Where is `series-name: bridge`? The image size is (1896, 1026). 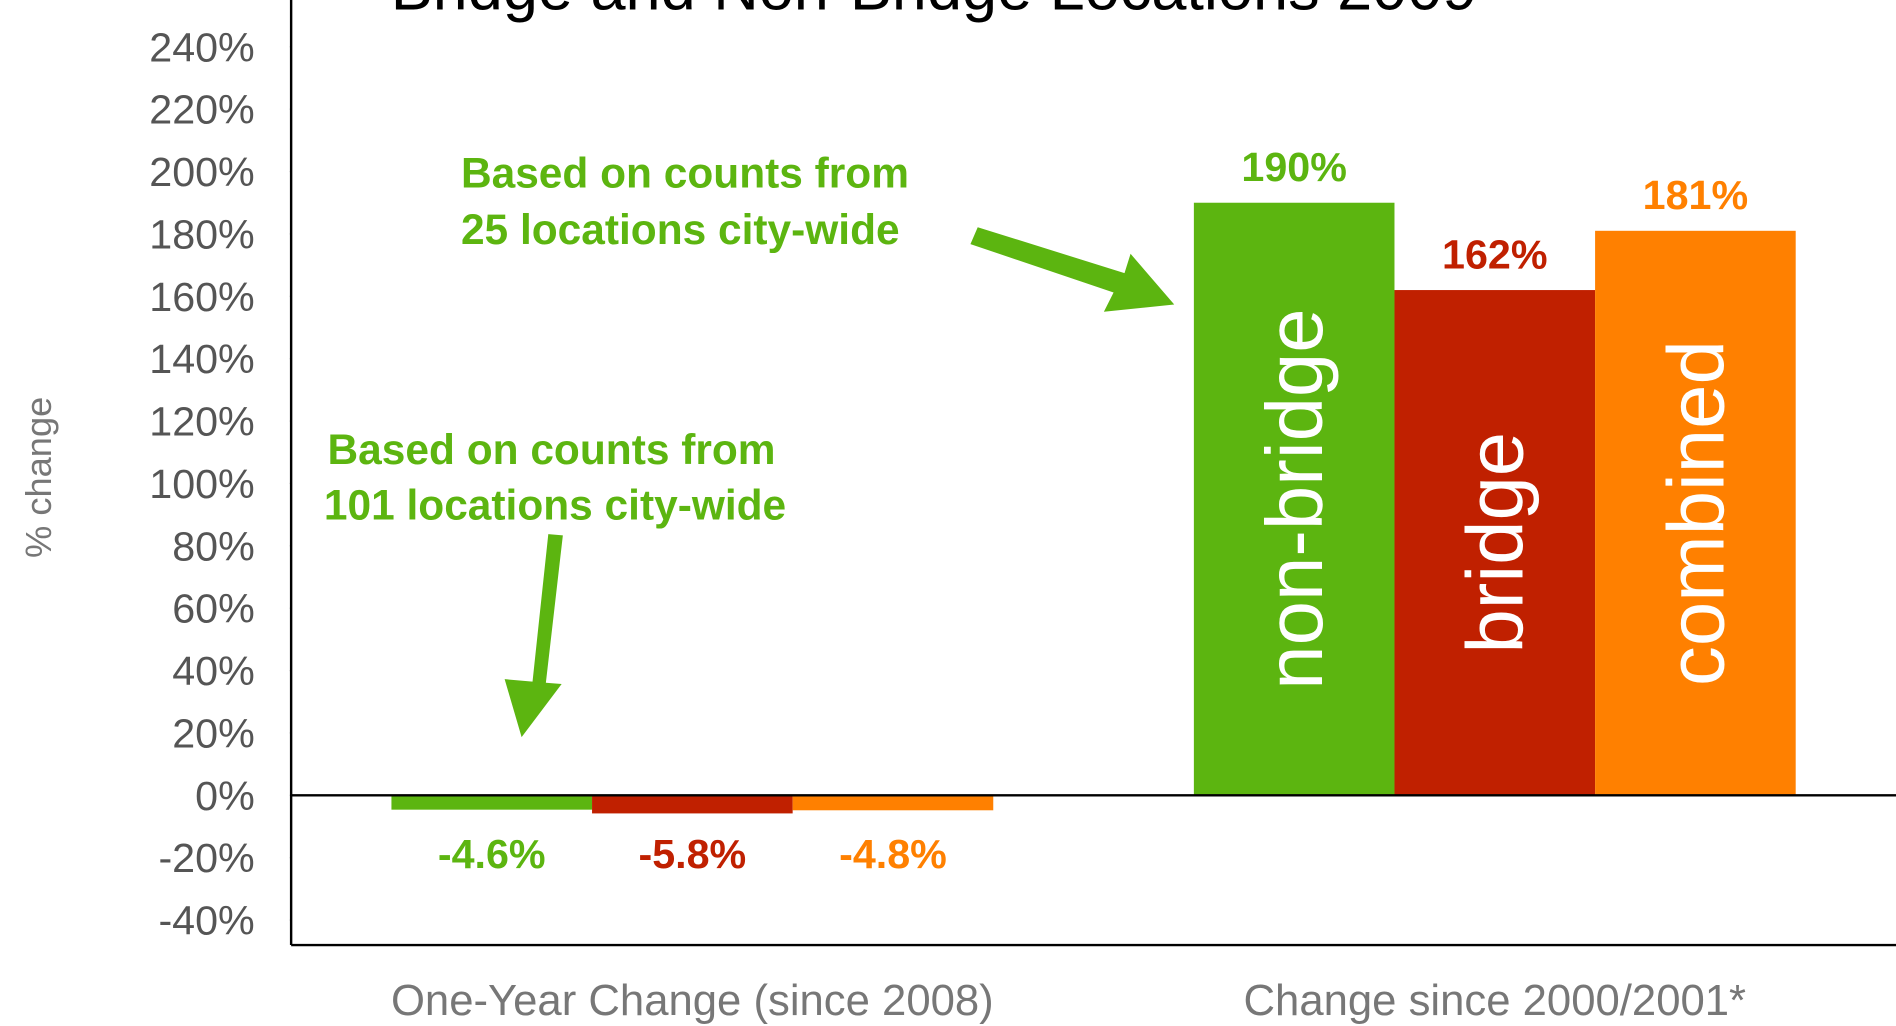 series-name: bridge is located at coordinates (1495, 543).